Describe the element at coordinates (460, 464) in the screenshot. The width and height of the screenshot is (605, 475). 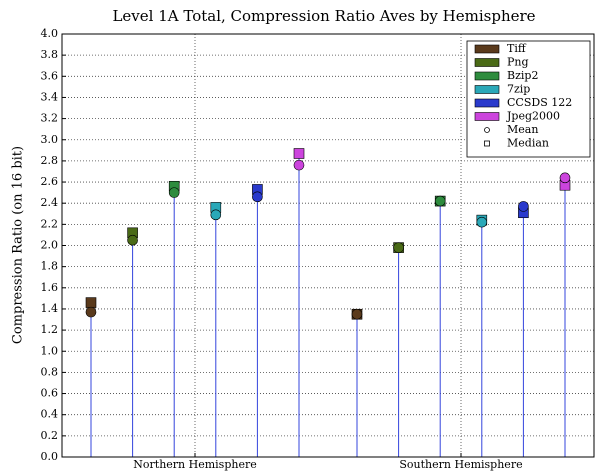
I see `x-tick-label: Southern Hemisphere` at that location.